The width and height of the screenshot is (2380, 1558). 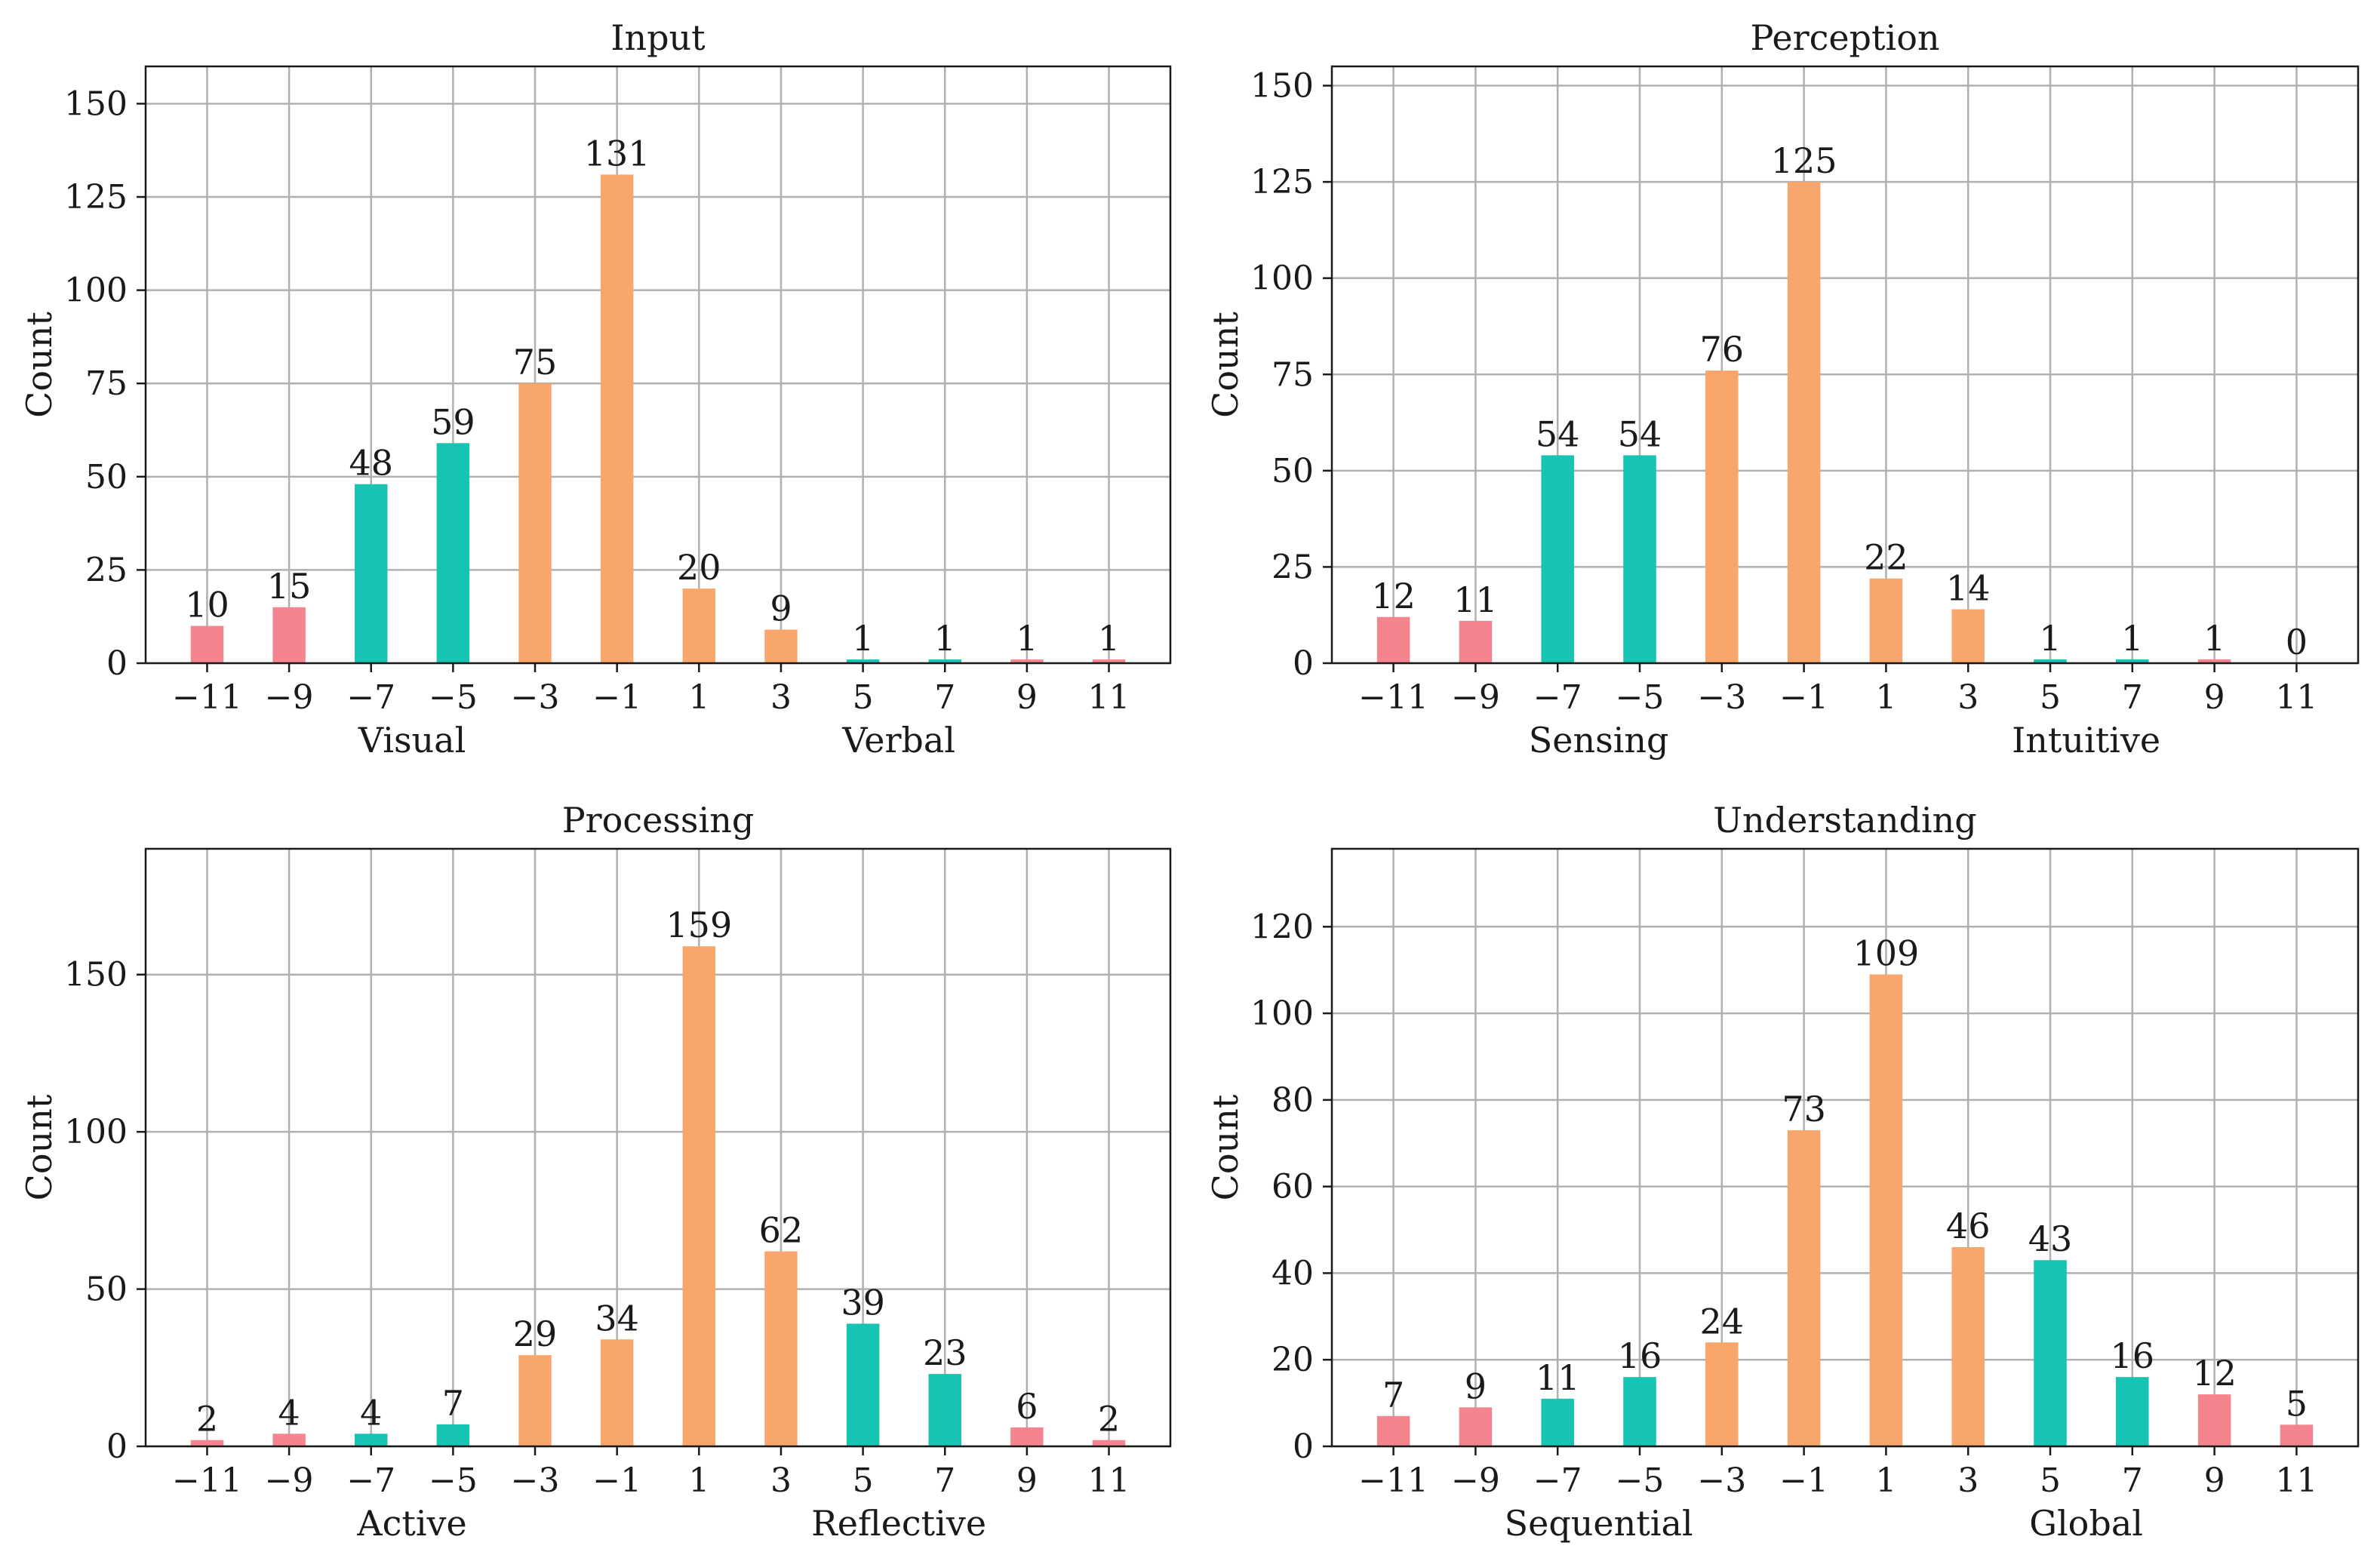 I want to click on x-tick-label: 11, so click(x=1109, y=1480).